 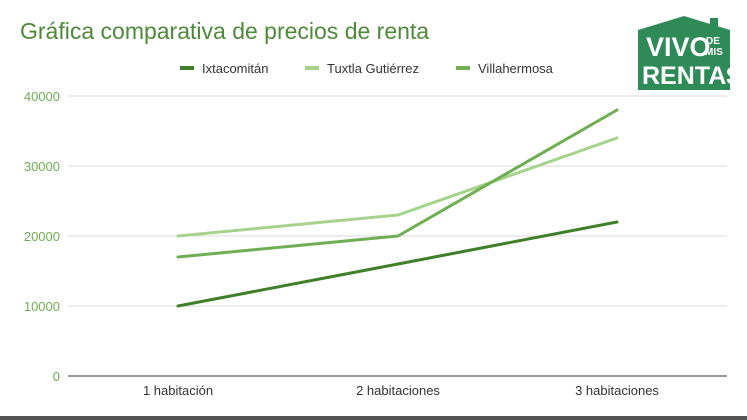 What do you see at coordinates (463, 68) in the screenshot?
I see `legend-swatch-villahermosa` at bounding box center [463, 68].